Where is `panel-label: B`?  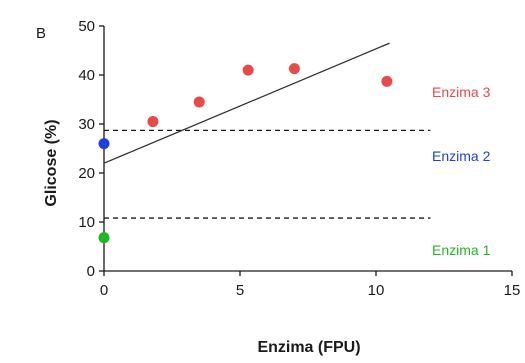
panel-label: B is located at coordinates (41, 33).